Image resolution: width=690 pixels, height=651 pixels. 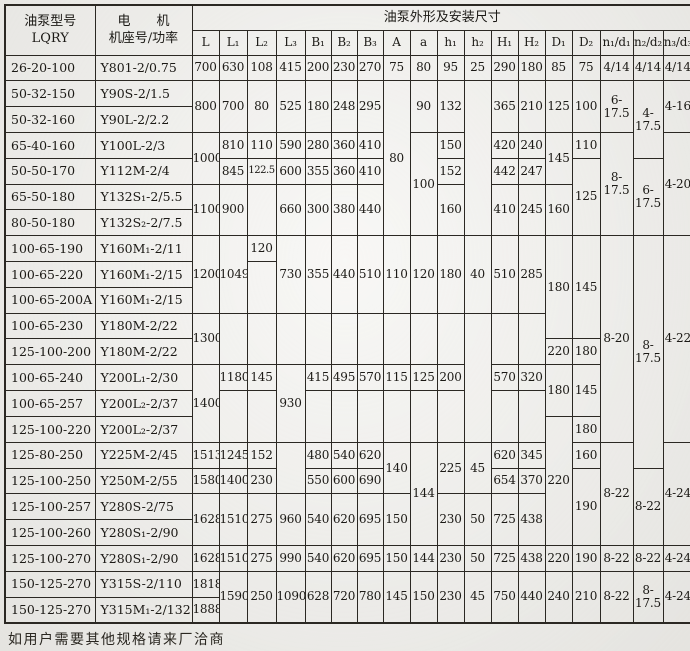 What do you see at coordinates (423, 274) in the screenshot?
I see `dim-cell: 120` at bounding box center [423, 274].